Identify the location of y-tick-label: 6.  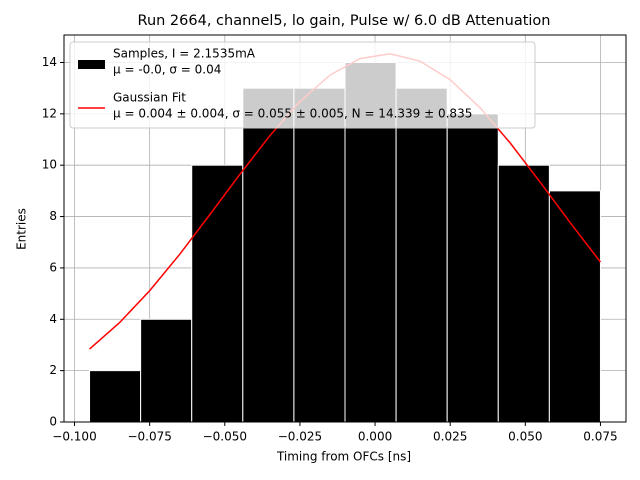
(53, 267).